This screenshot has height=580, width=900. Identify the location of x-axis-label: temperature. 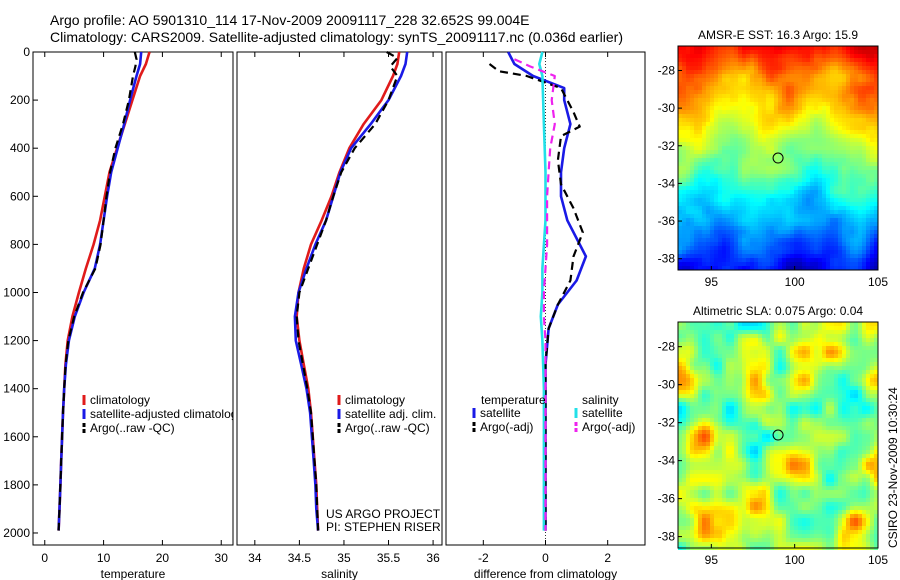
(133, 573).